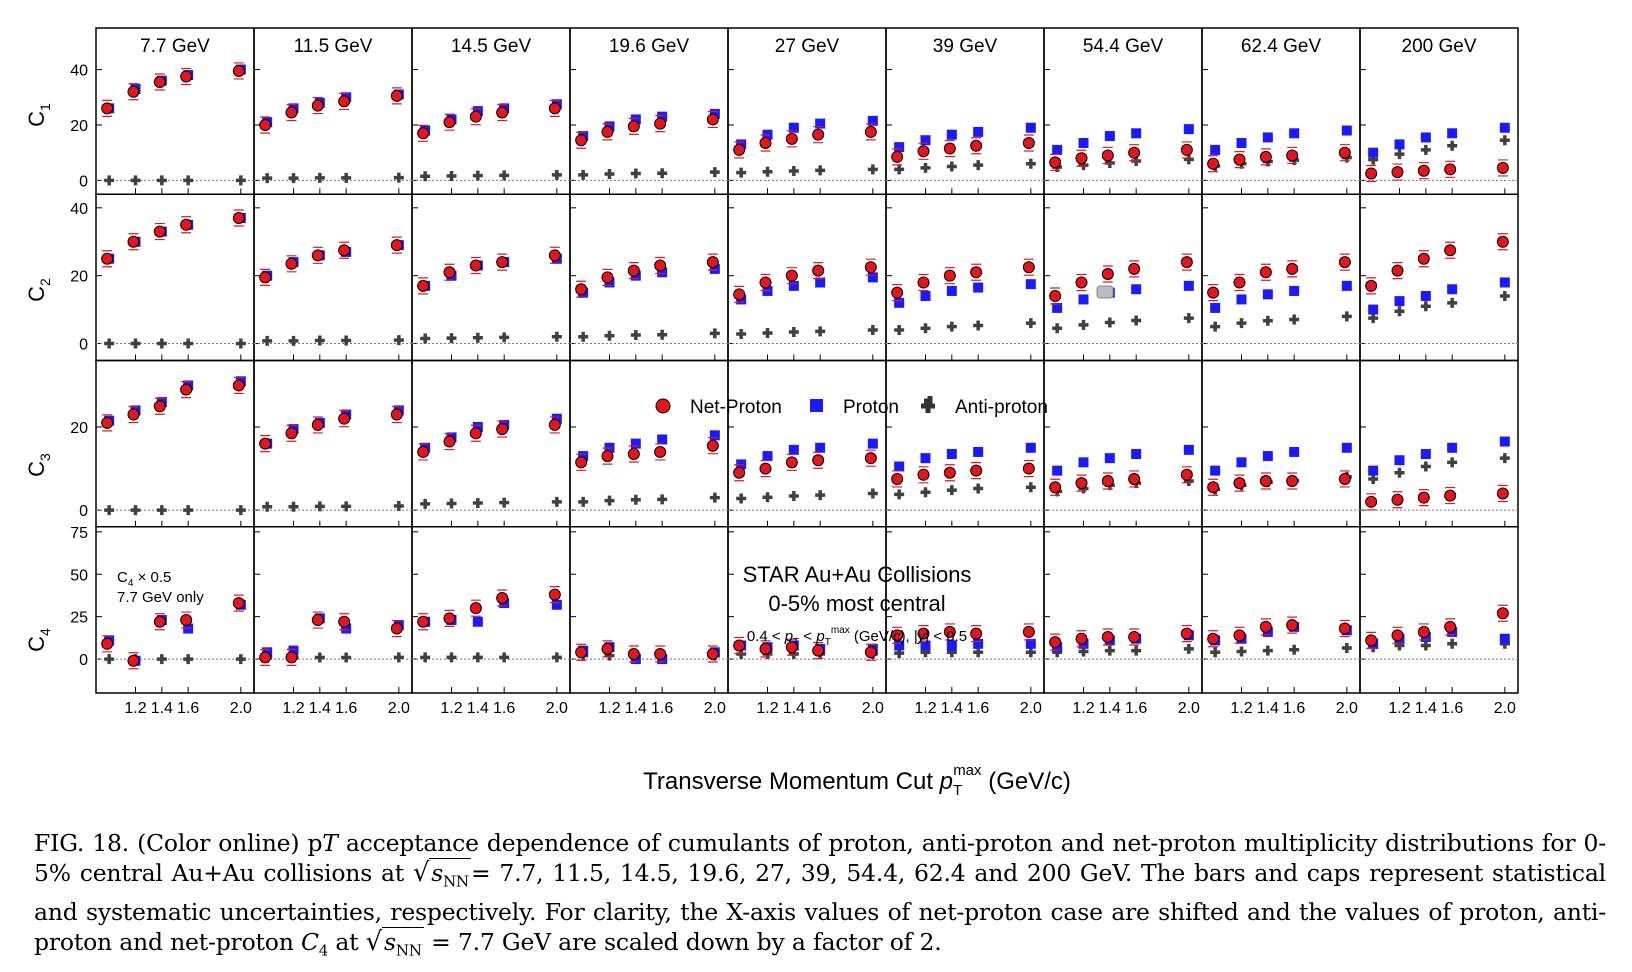 The height and width of the screenshot is (972, 1632). I want to click on x-tick-label: 1.4, so click(1426, 708).